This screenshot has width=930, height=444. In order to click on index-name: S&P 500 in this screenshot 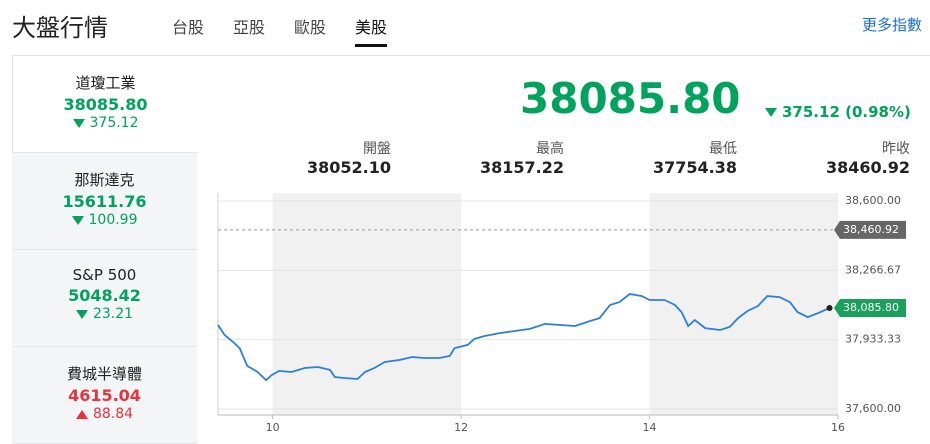, I will do `click(104, 275)`.